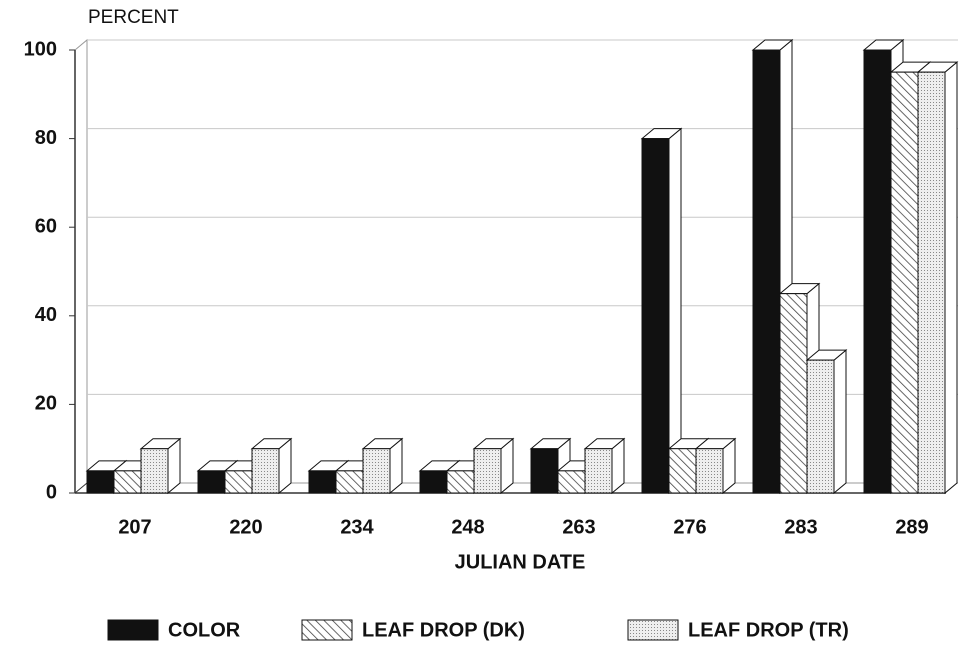 The height and width of the screenshot is (648, 960). I want to click on legend-label: COLOR, so click(204, 630).